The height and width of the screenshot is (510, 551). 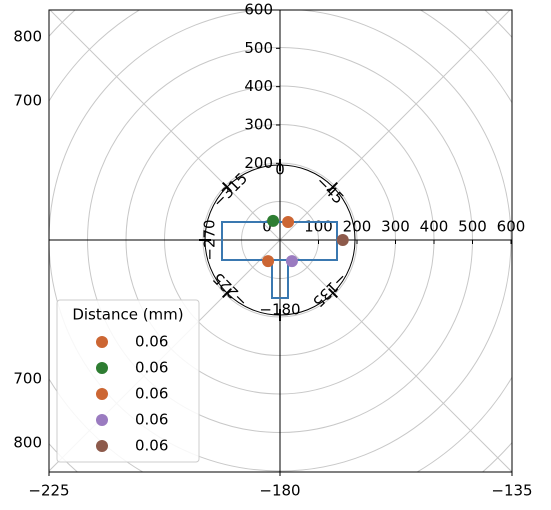 What do you see at coordinates (279, 310) in the screenshot?
I see `angle-label: −180` at bounding box center [279, 310].